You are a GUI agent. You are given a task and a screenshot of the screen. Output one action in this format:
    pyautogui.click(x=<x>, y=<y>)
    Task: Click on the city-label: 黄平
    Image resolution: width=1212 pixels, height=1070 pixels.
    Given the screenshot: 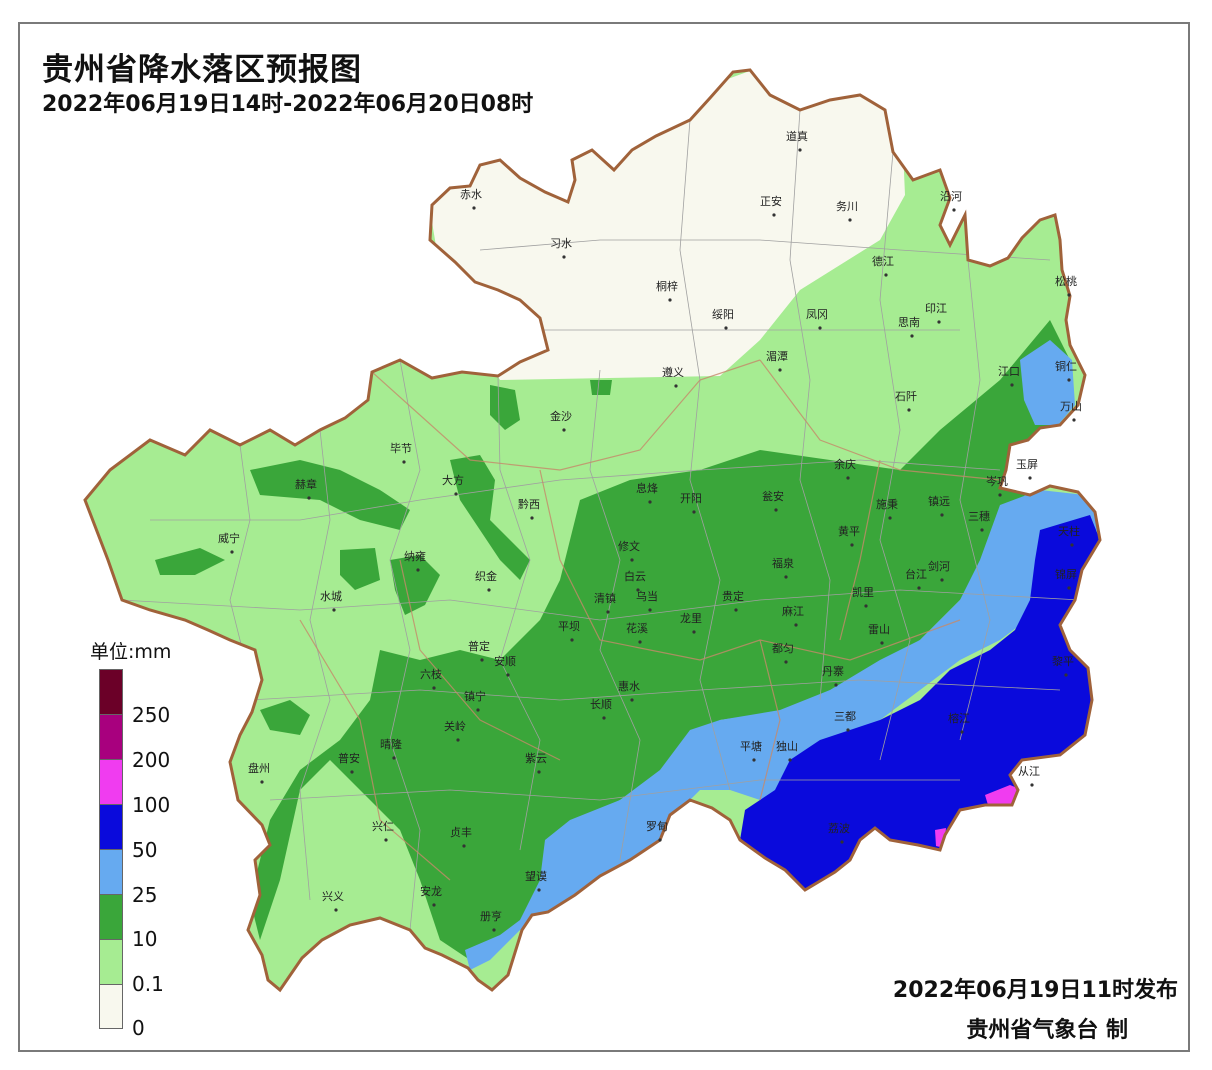 What is the action you would take?
    pyautogui.click(x=849, y=531)
    